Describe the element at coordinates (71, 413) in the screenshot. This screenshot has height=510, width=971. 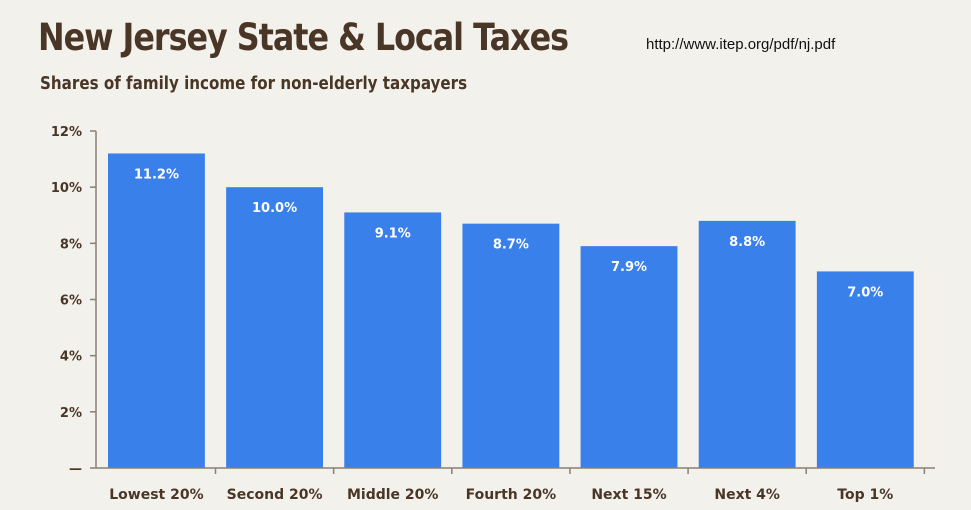
I see `y-tick-label: 2%` at that location.